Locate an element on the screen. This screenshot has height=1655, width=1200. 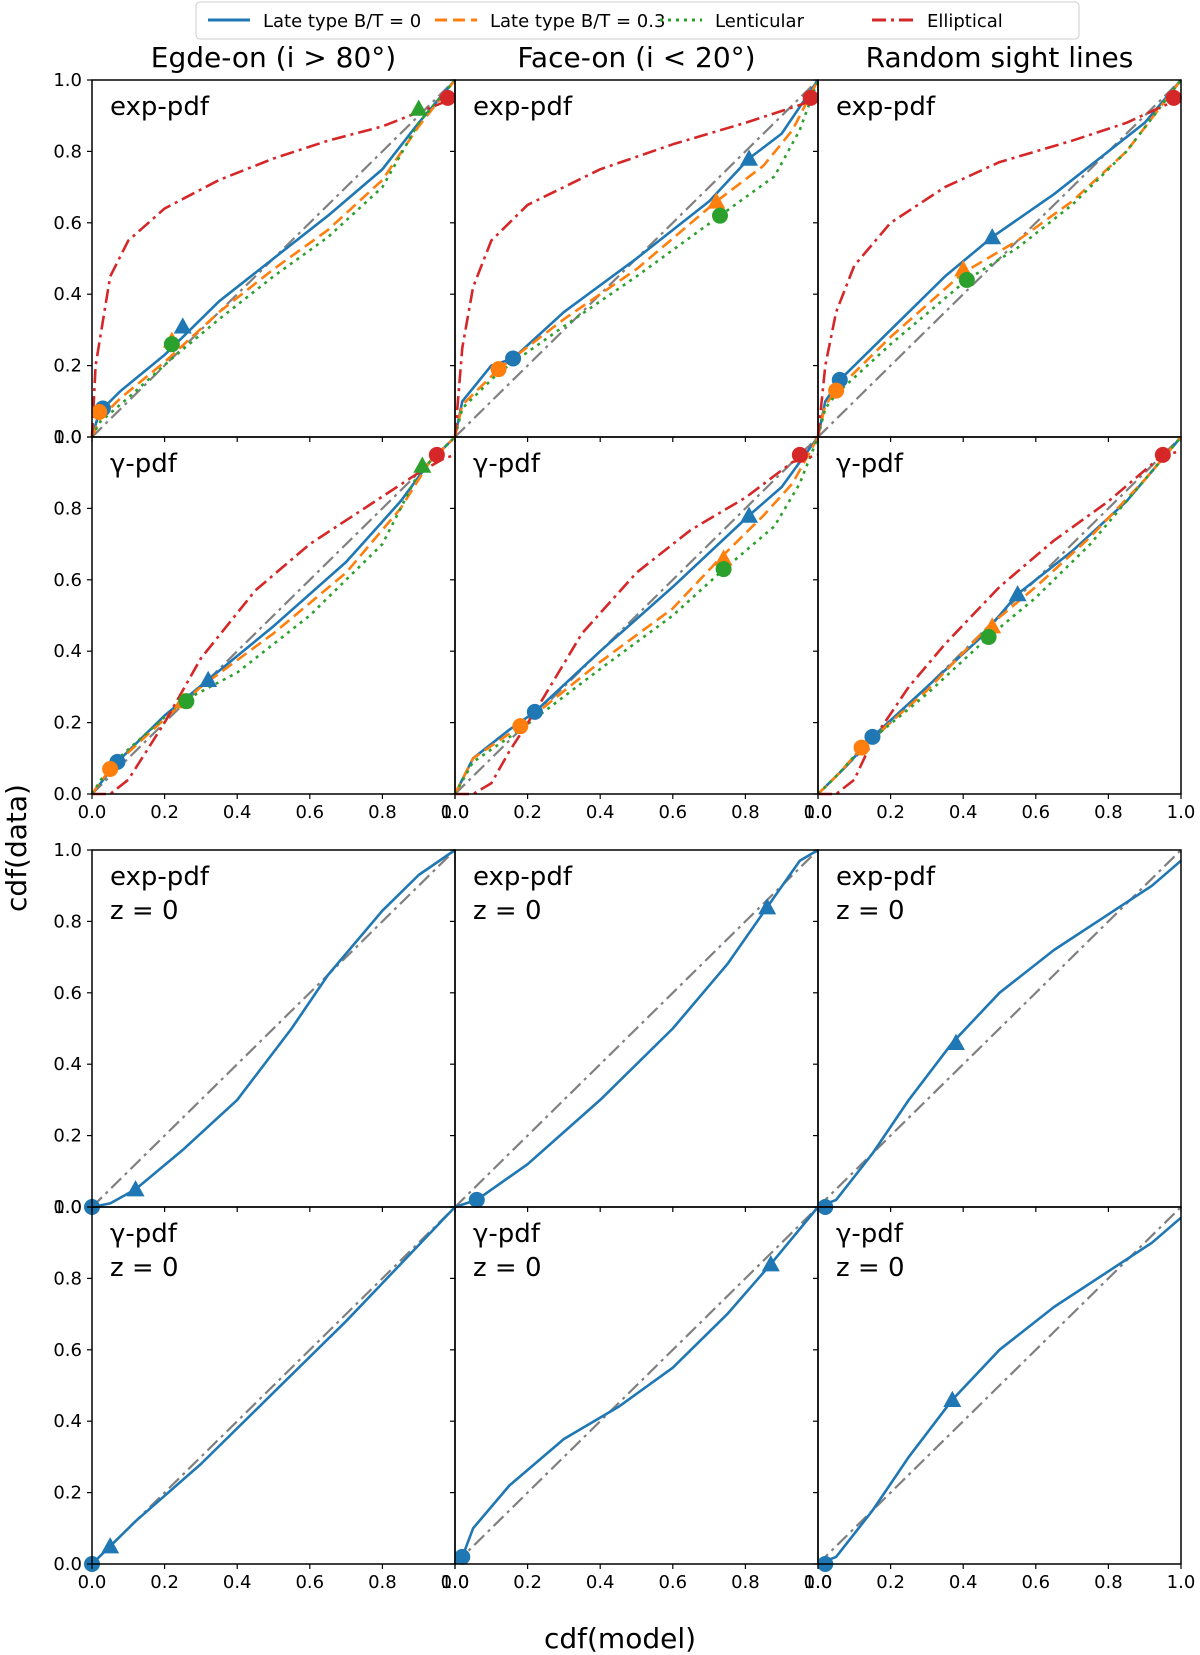
legend-label: Late type B/T = 0.3 is located at coordinates (577, 21).